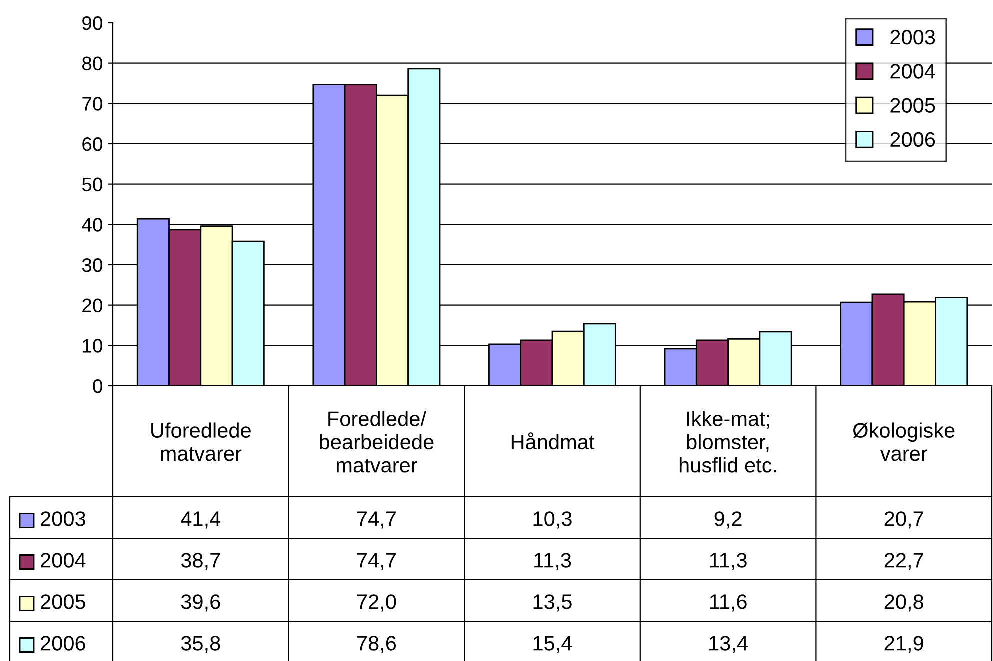 Image resolution: width=993 pixels, height=661 pixels. Describe the element at coordinates (904, 561) in the screenshot. I see `data-label: 22,7` at that location.